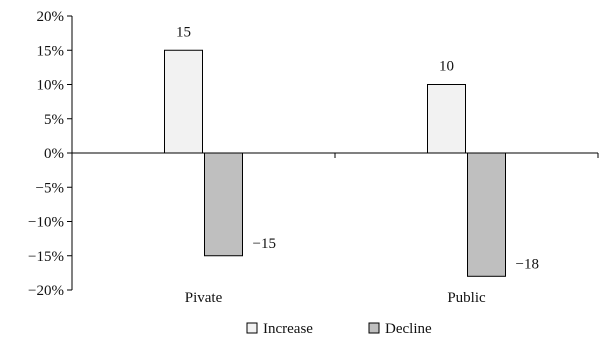 This screenshot has height=344, width=599. Describe the element at coordinates (204, 298) in the screenshot. I see `category-label: Pivate` at that location.